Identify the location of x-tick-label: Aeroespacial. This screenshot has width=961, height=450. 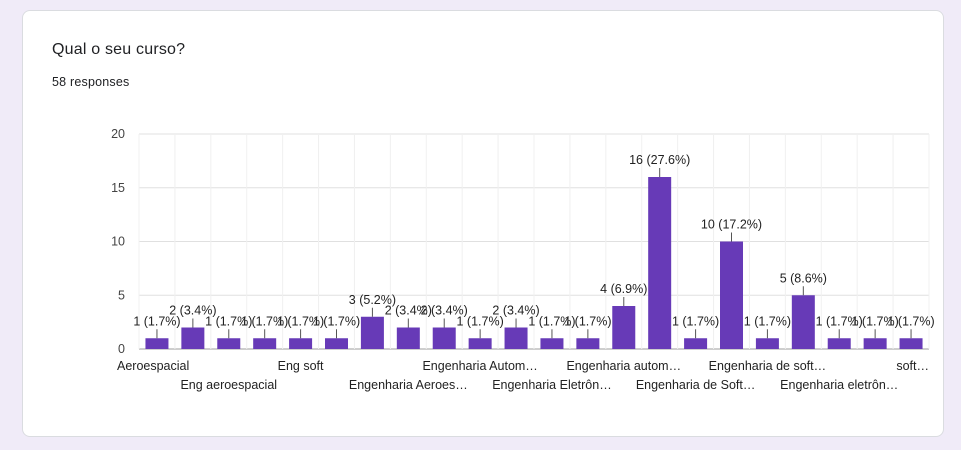
(153, 366).